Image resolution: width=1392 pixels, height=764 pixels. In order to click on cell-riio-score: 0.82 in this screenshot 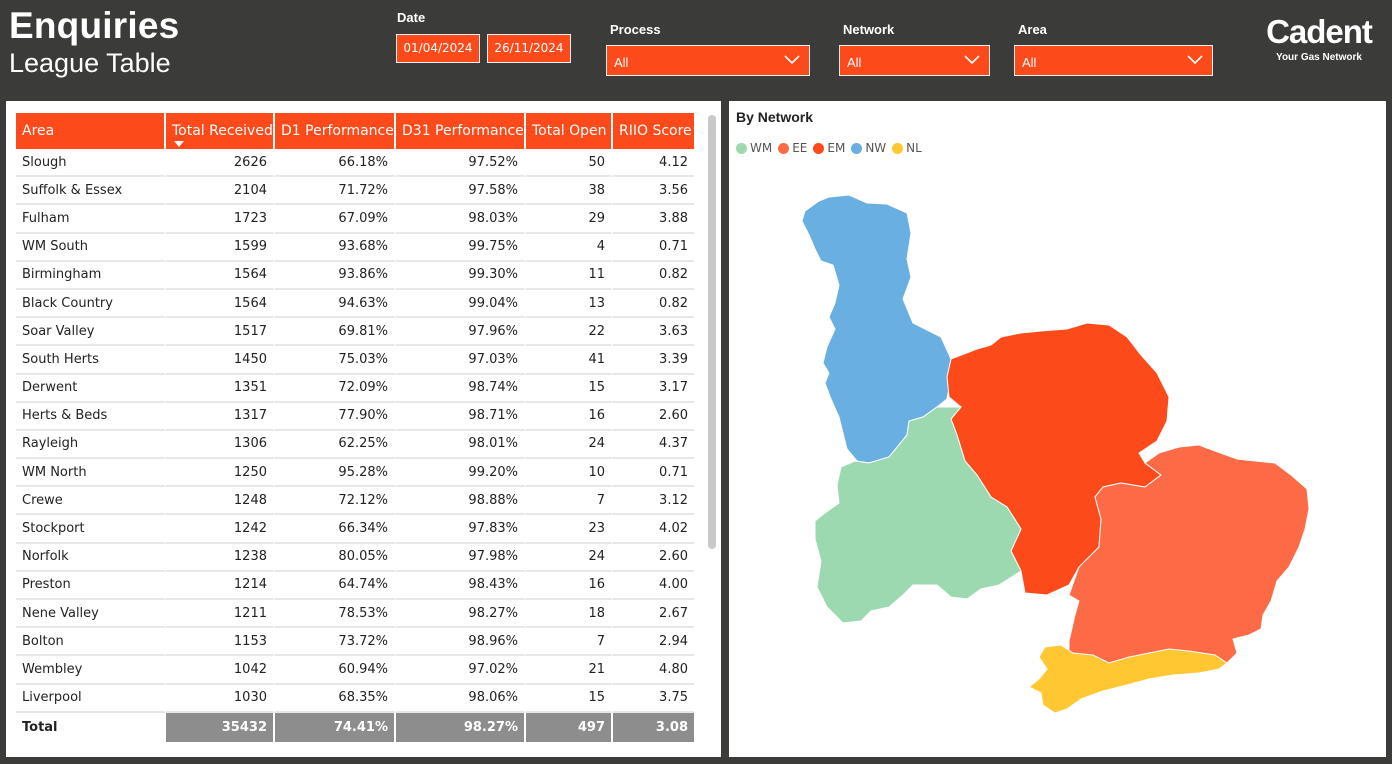, I will do `click(653, 276)`.